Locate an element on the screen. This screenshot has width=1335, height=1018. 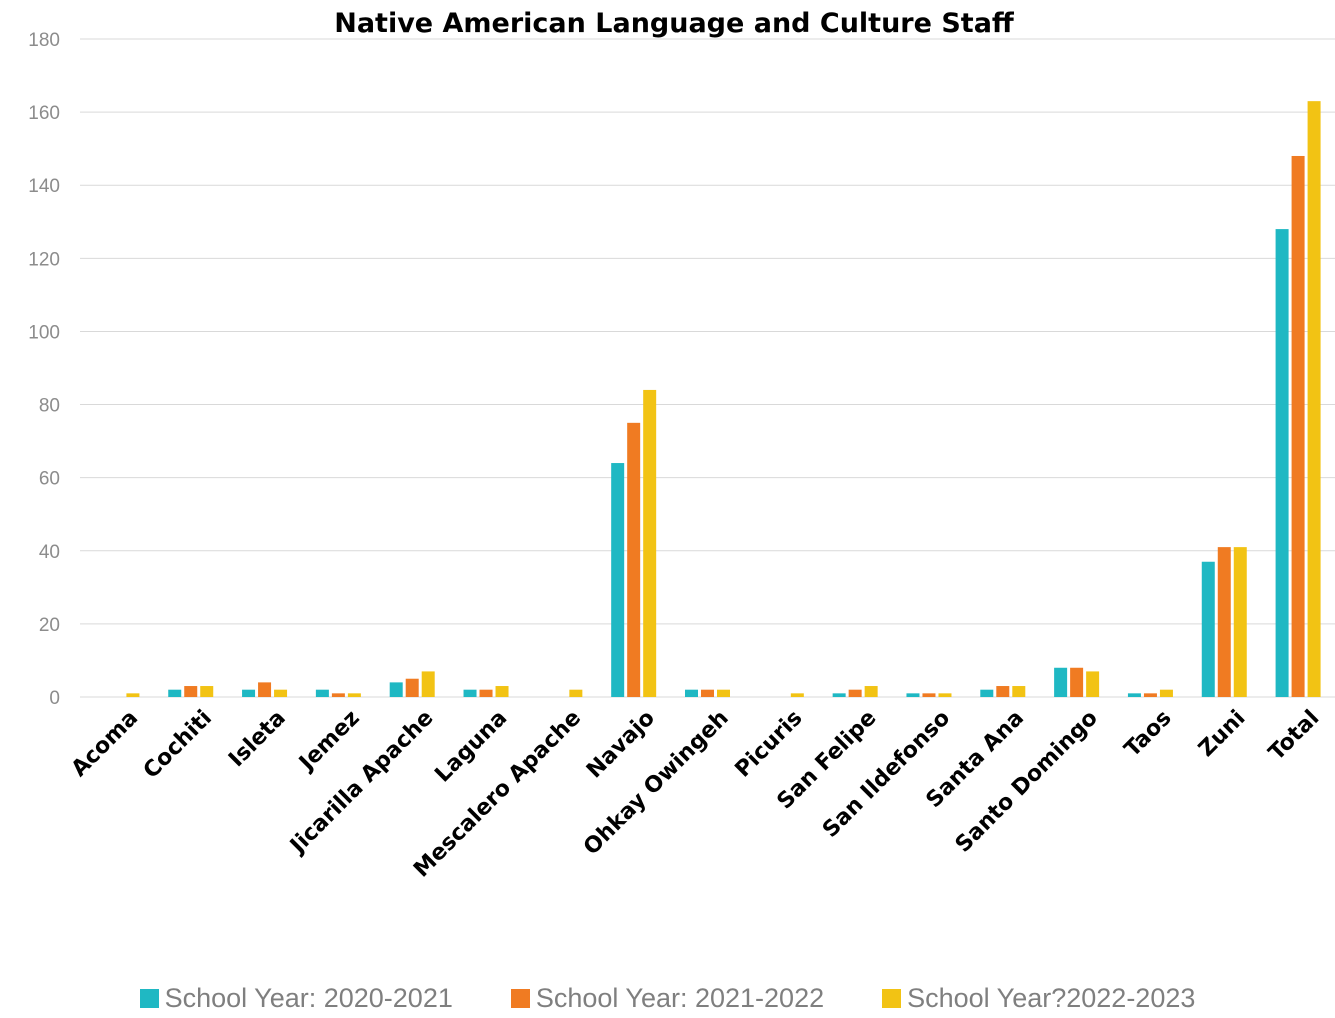
x-tick-label: Navajo is located at coordinates (621, 745).